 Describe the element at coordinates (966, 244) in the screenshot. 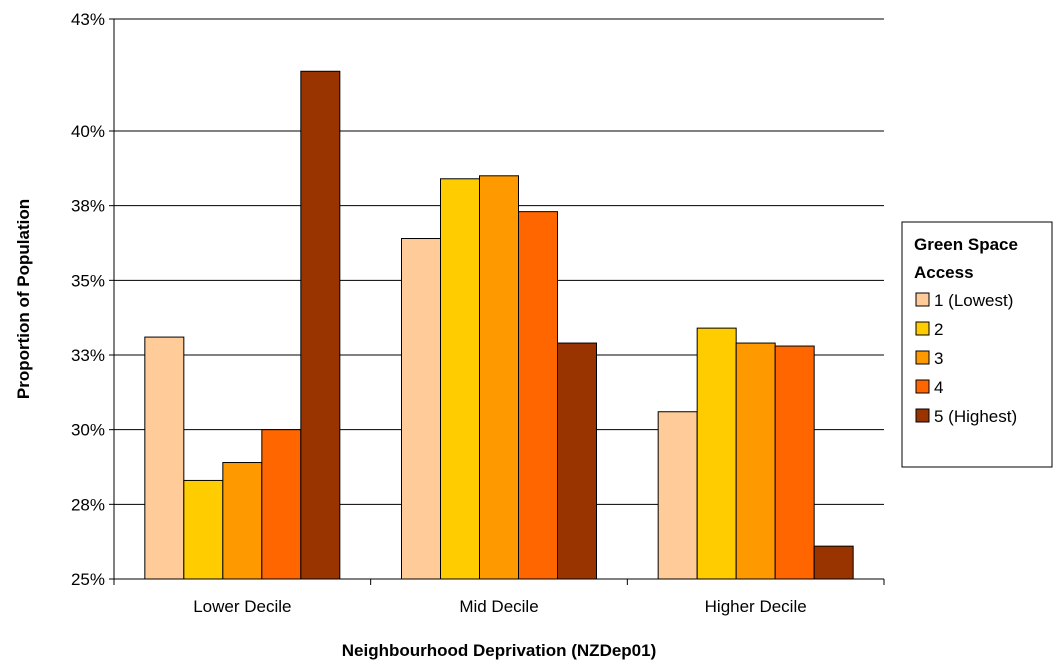

I see `legend-title-line-1: Green Space` at that location.